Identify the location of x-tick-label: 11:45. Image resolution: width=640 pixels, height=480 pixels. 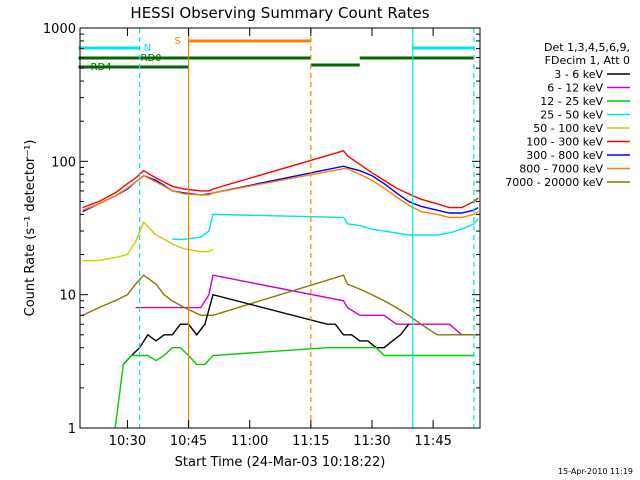
(432, 441).